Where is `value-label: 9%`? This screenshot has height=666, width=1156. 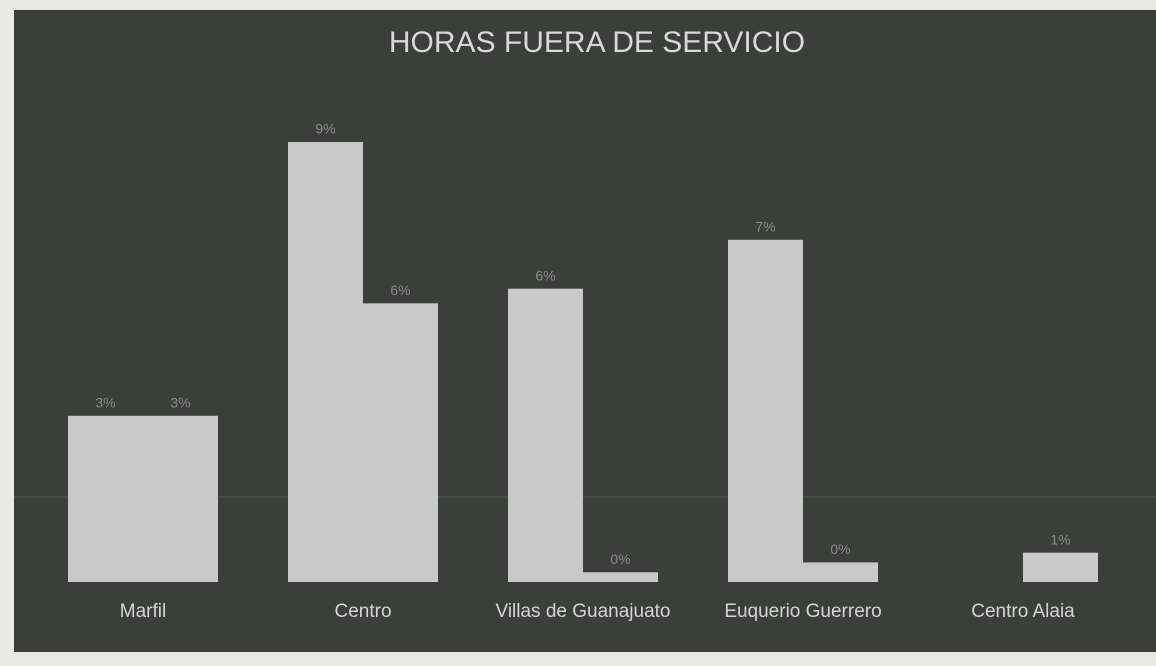
value-label: 9% is located at coordinates (325, 129).